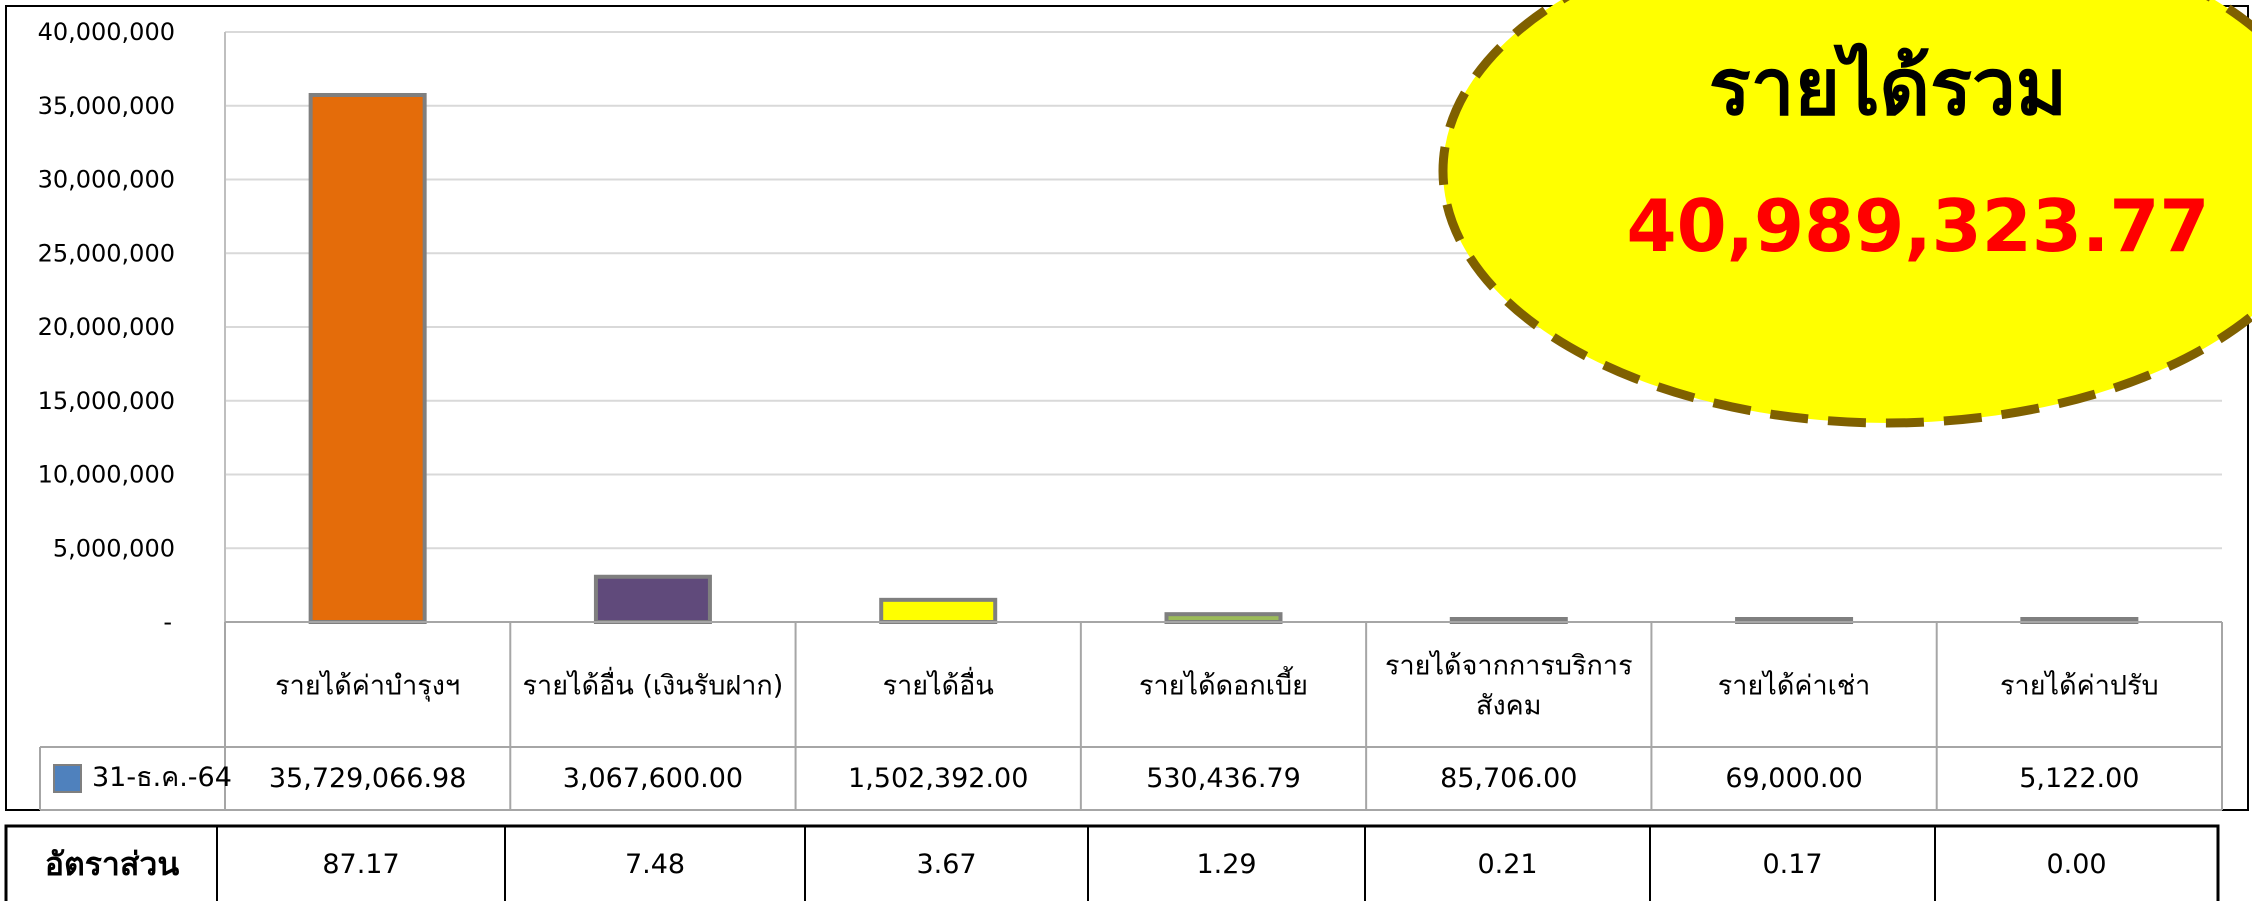  I want to click on y-tick-label: 40,000,000, so click(106, 32).